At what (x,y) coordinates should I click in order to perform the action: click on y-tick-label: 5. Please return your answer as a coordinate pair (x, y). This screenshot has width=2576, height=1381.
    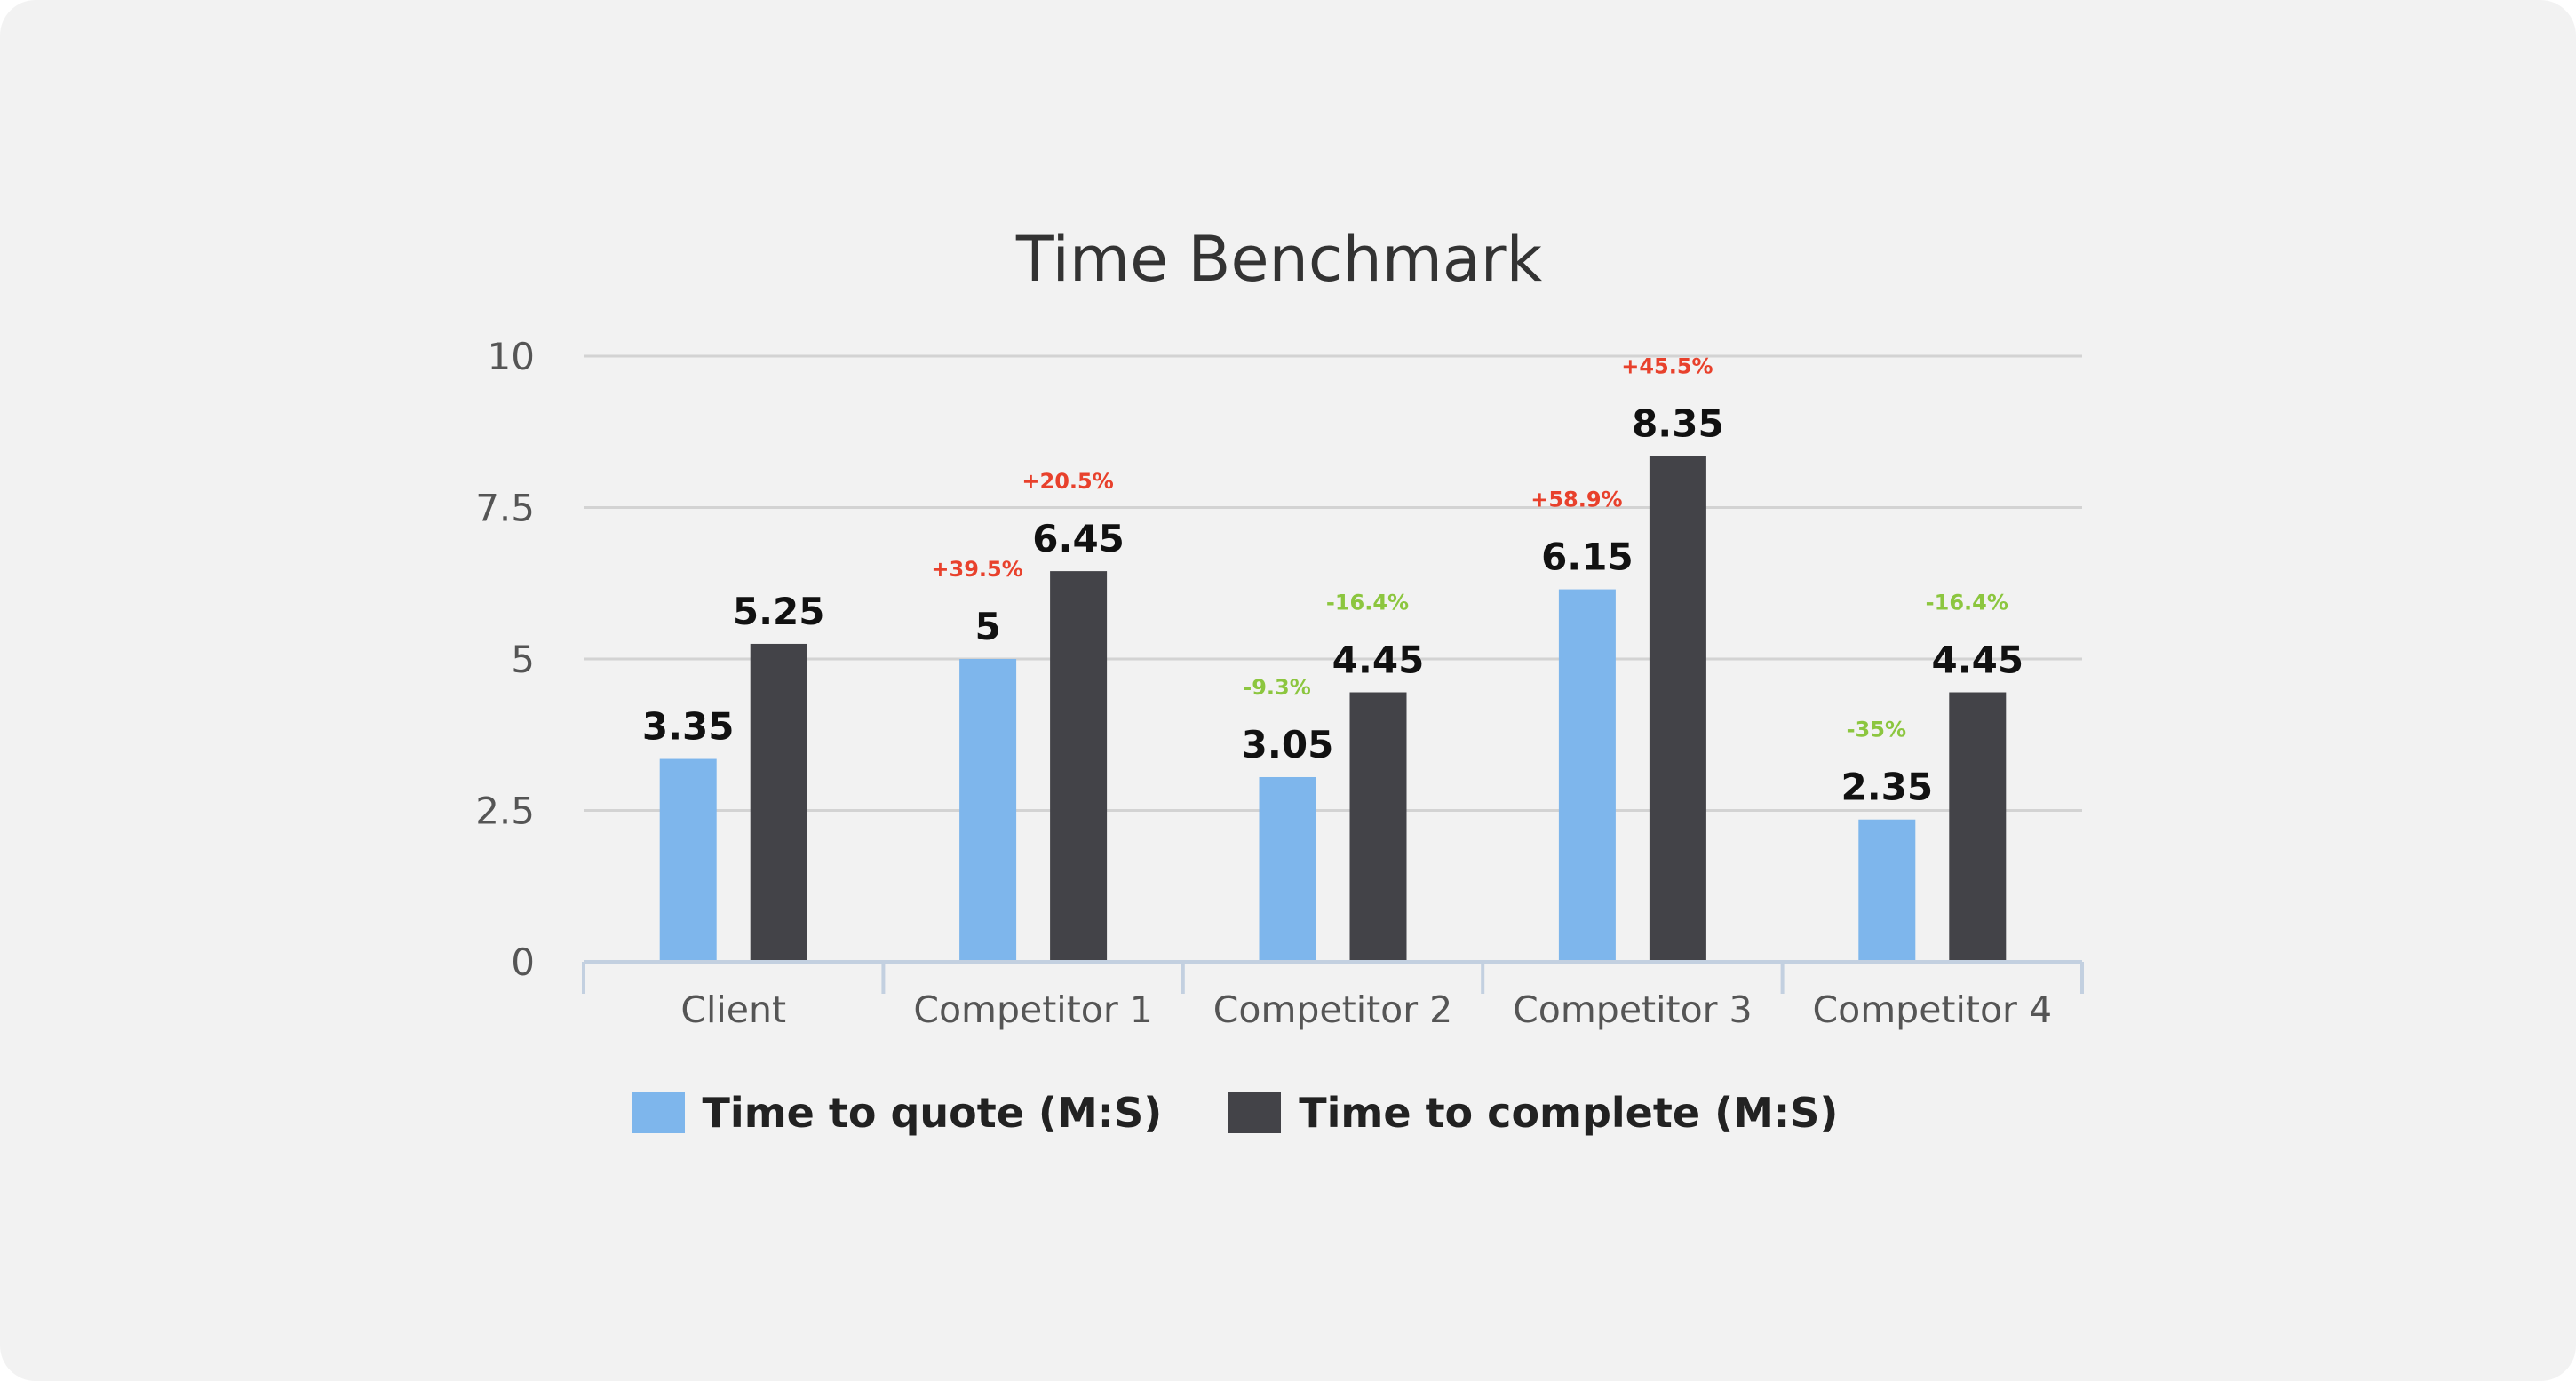
    Looking at the image, I should click on (523, 659).